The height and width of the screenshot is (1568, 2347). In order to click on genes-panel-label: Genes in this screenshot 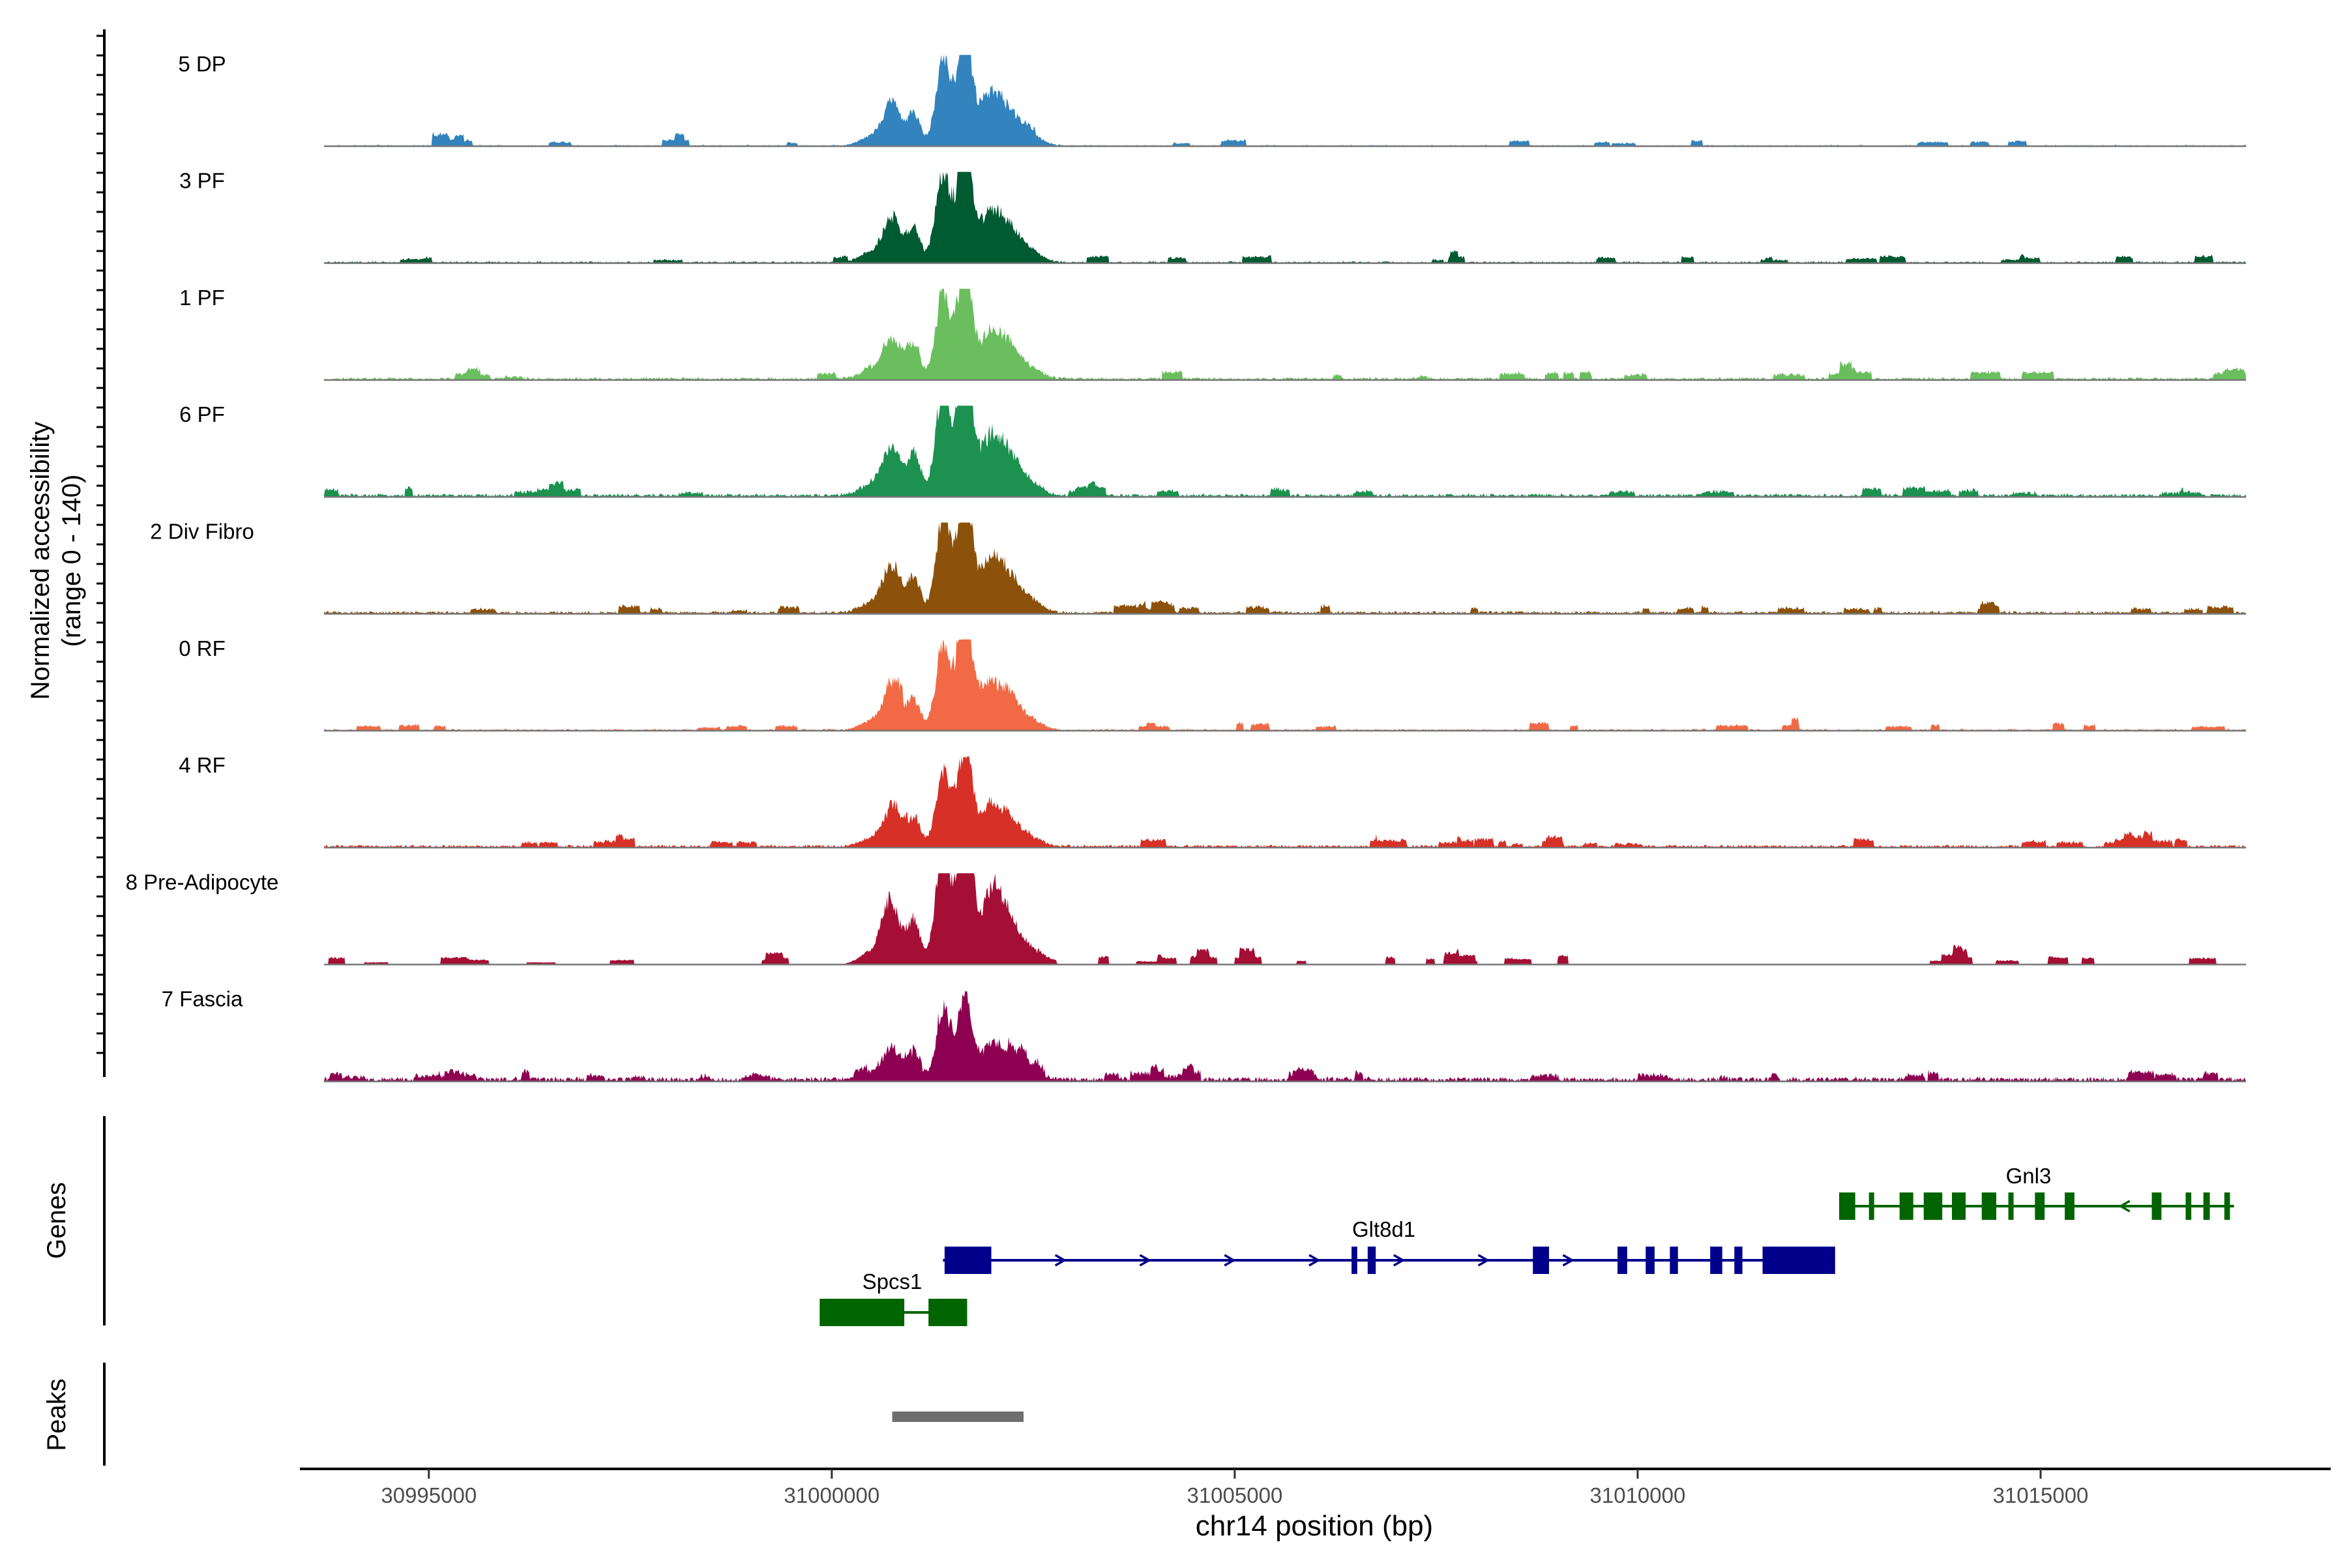, I will do `click(57, 1221)`.